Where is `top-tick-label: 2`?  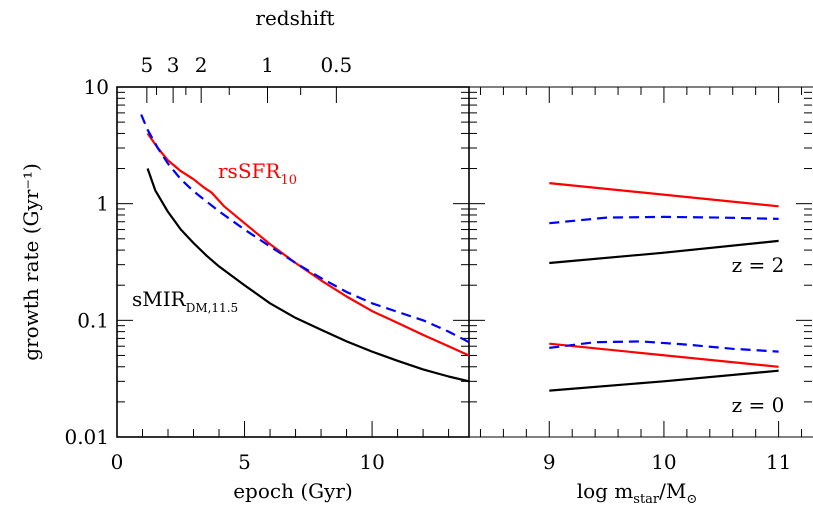
top-tick-label: 2 is located at coordinates (201, 65).